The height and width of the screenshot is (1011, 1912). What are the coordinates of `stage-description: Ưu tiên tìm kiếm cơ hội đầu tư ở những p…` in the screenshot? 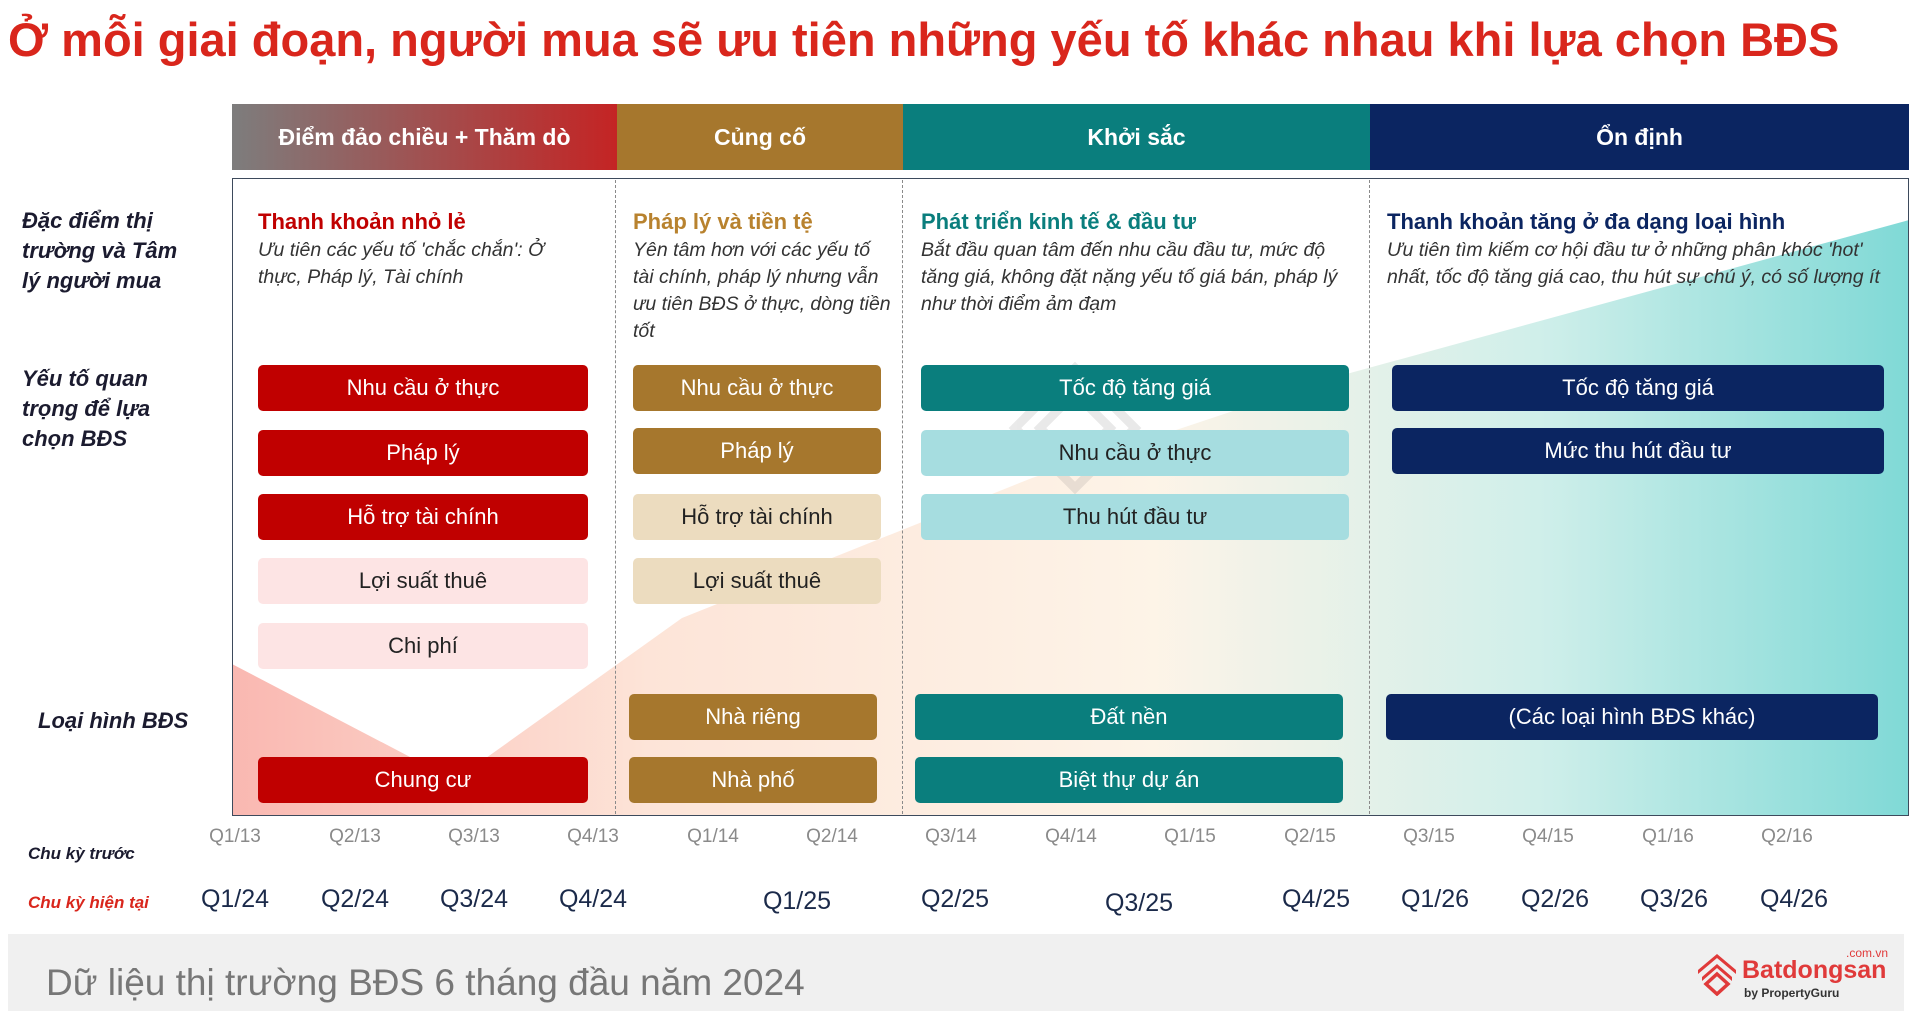 It's located at (1633, 263).